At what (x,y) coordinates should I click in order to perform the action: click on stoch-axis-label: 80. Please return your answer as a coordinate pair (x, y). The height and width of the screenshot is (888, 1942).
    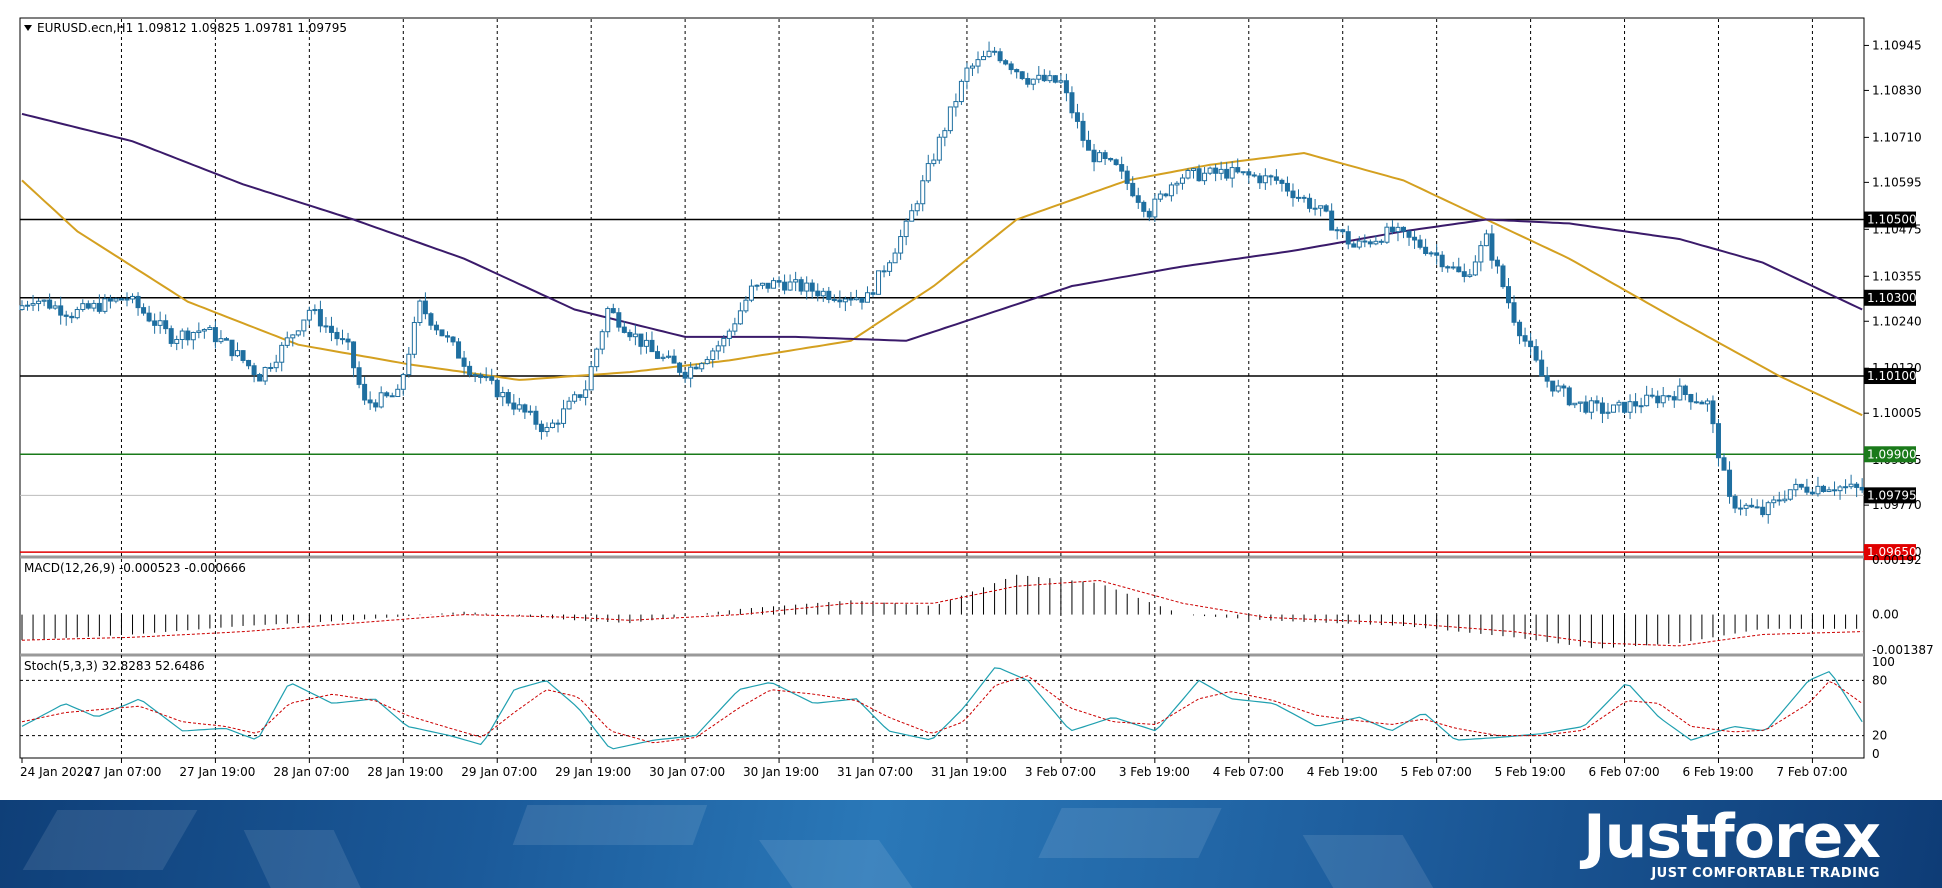
    Looking at the image, I should click on (1879, 680).